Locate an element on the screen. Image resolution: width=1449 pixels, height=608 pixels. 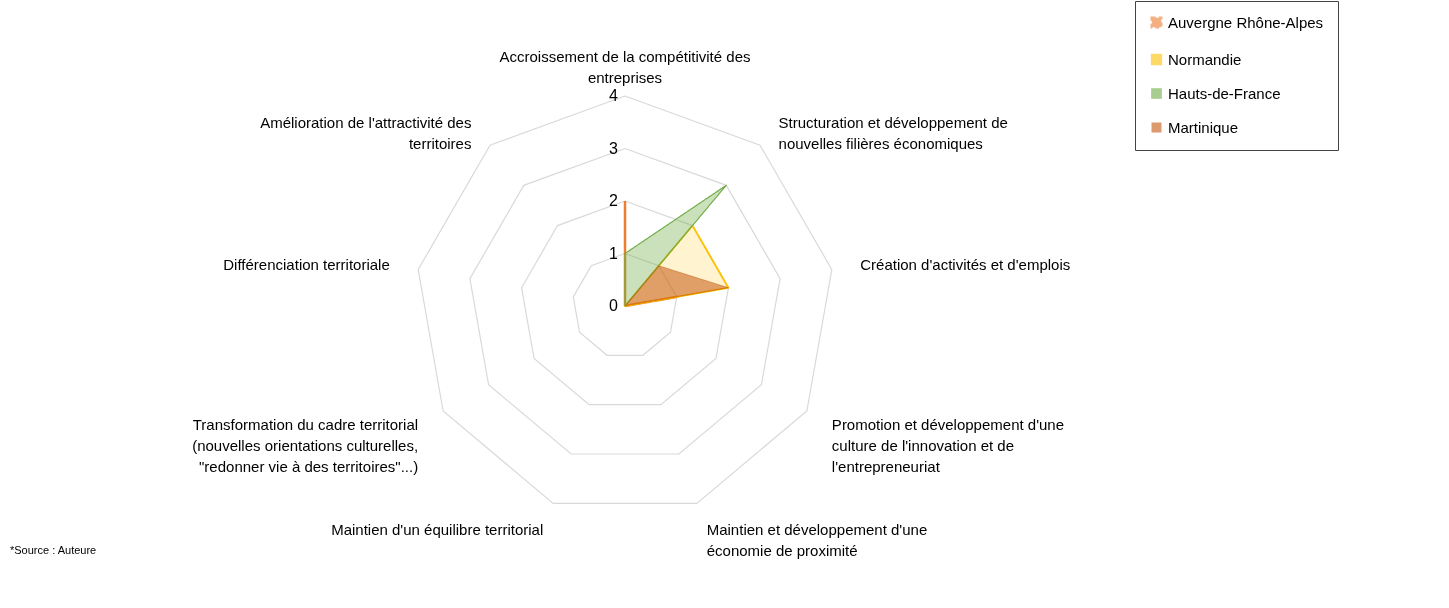
legend-label: Hauts-de-France is located at coordinates (1224, 93).